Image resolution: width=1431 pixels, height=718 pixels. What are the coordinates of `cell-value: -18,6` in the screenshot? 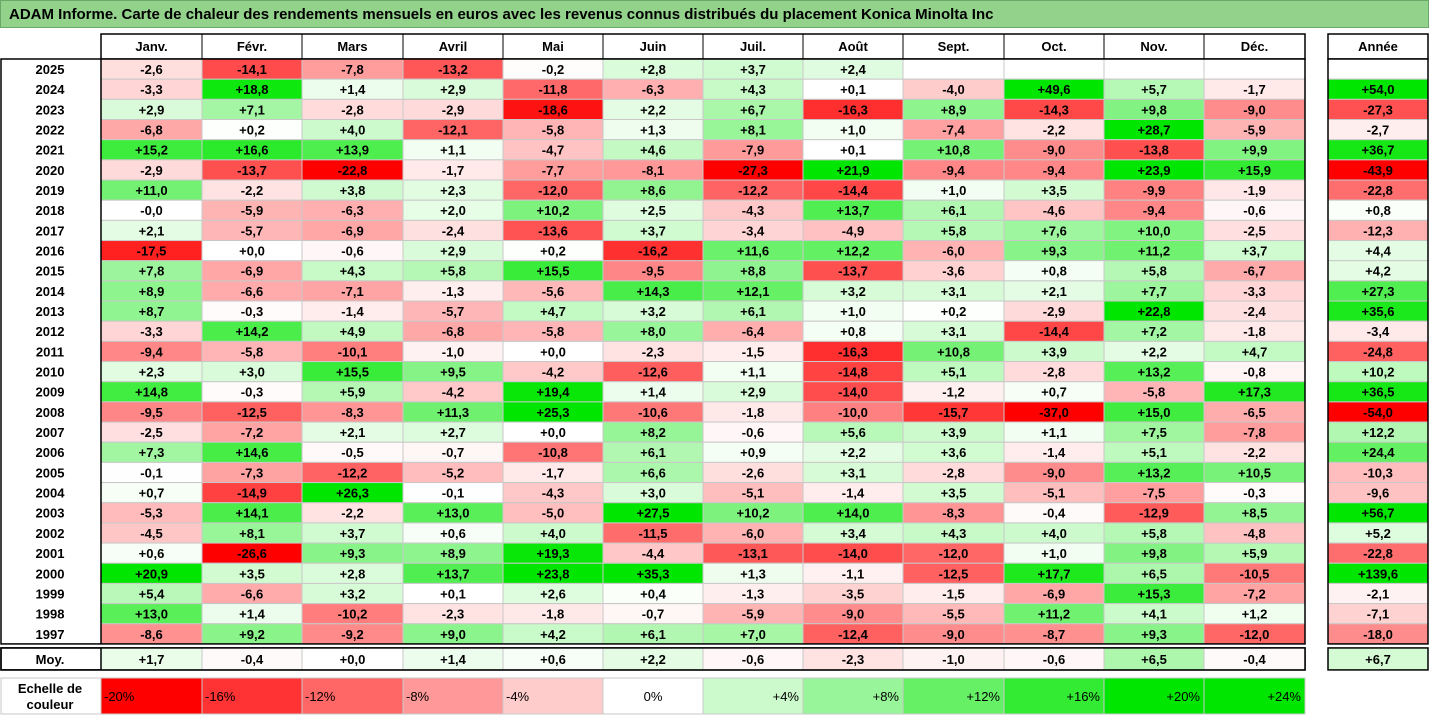 It's located at (553, 109).